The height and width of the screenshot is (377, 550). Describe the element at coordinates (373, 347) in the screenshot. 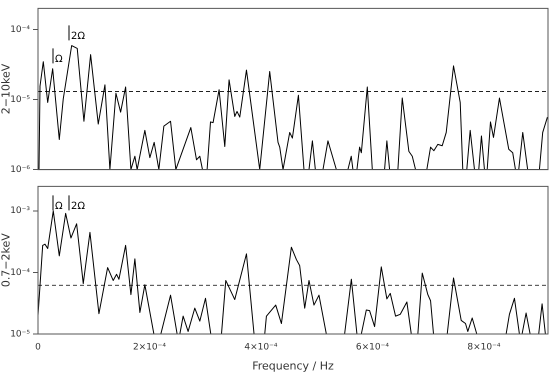

I see `x-tick-label: 6×10⁻⁴` at that location.